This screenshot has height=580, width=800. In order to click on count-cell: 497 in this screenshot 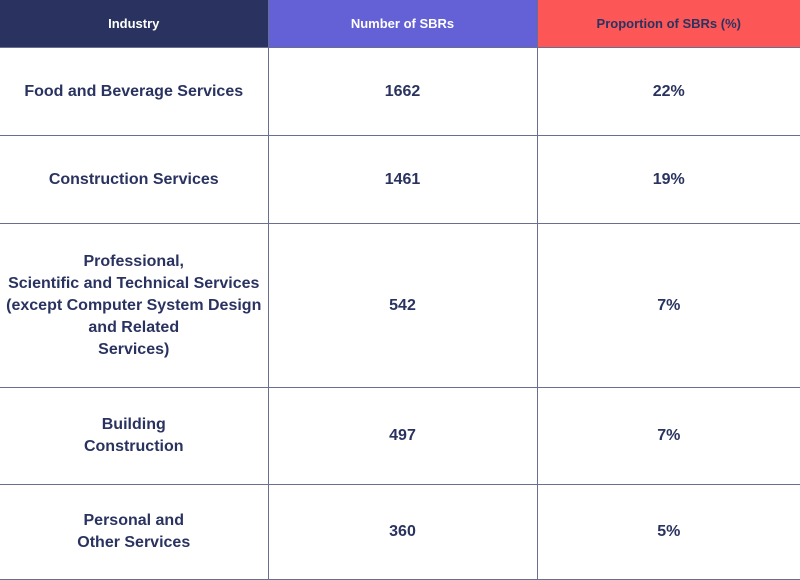, I will do `click(403, 436)`.